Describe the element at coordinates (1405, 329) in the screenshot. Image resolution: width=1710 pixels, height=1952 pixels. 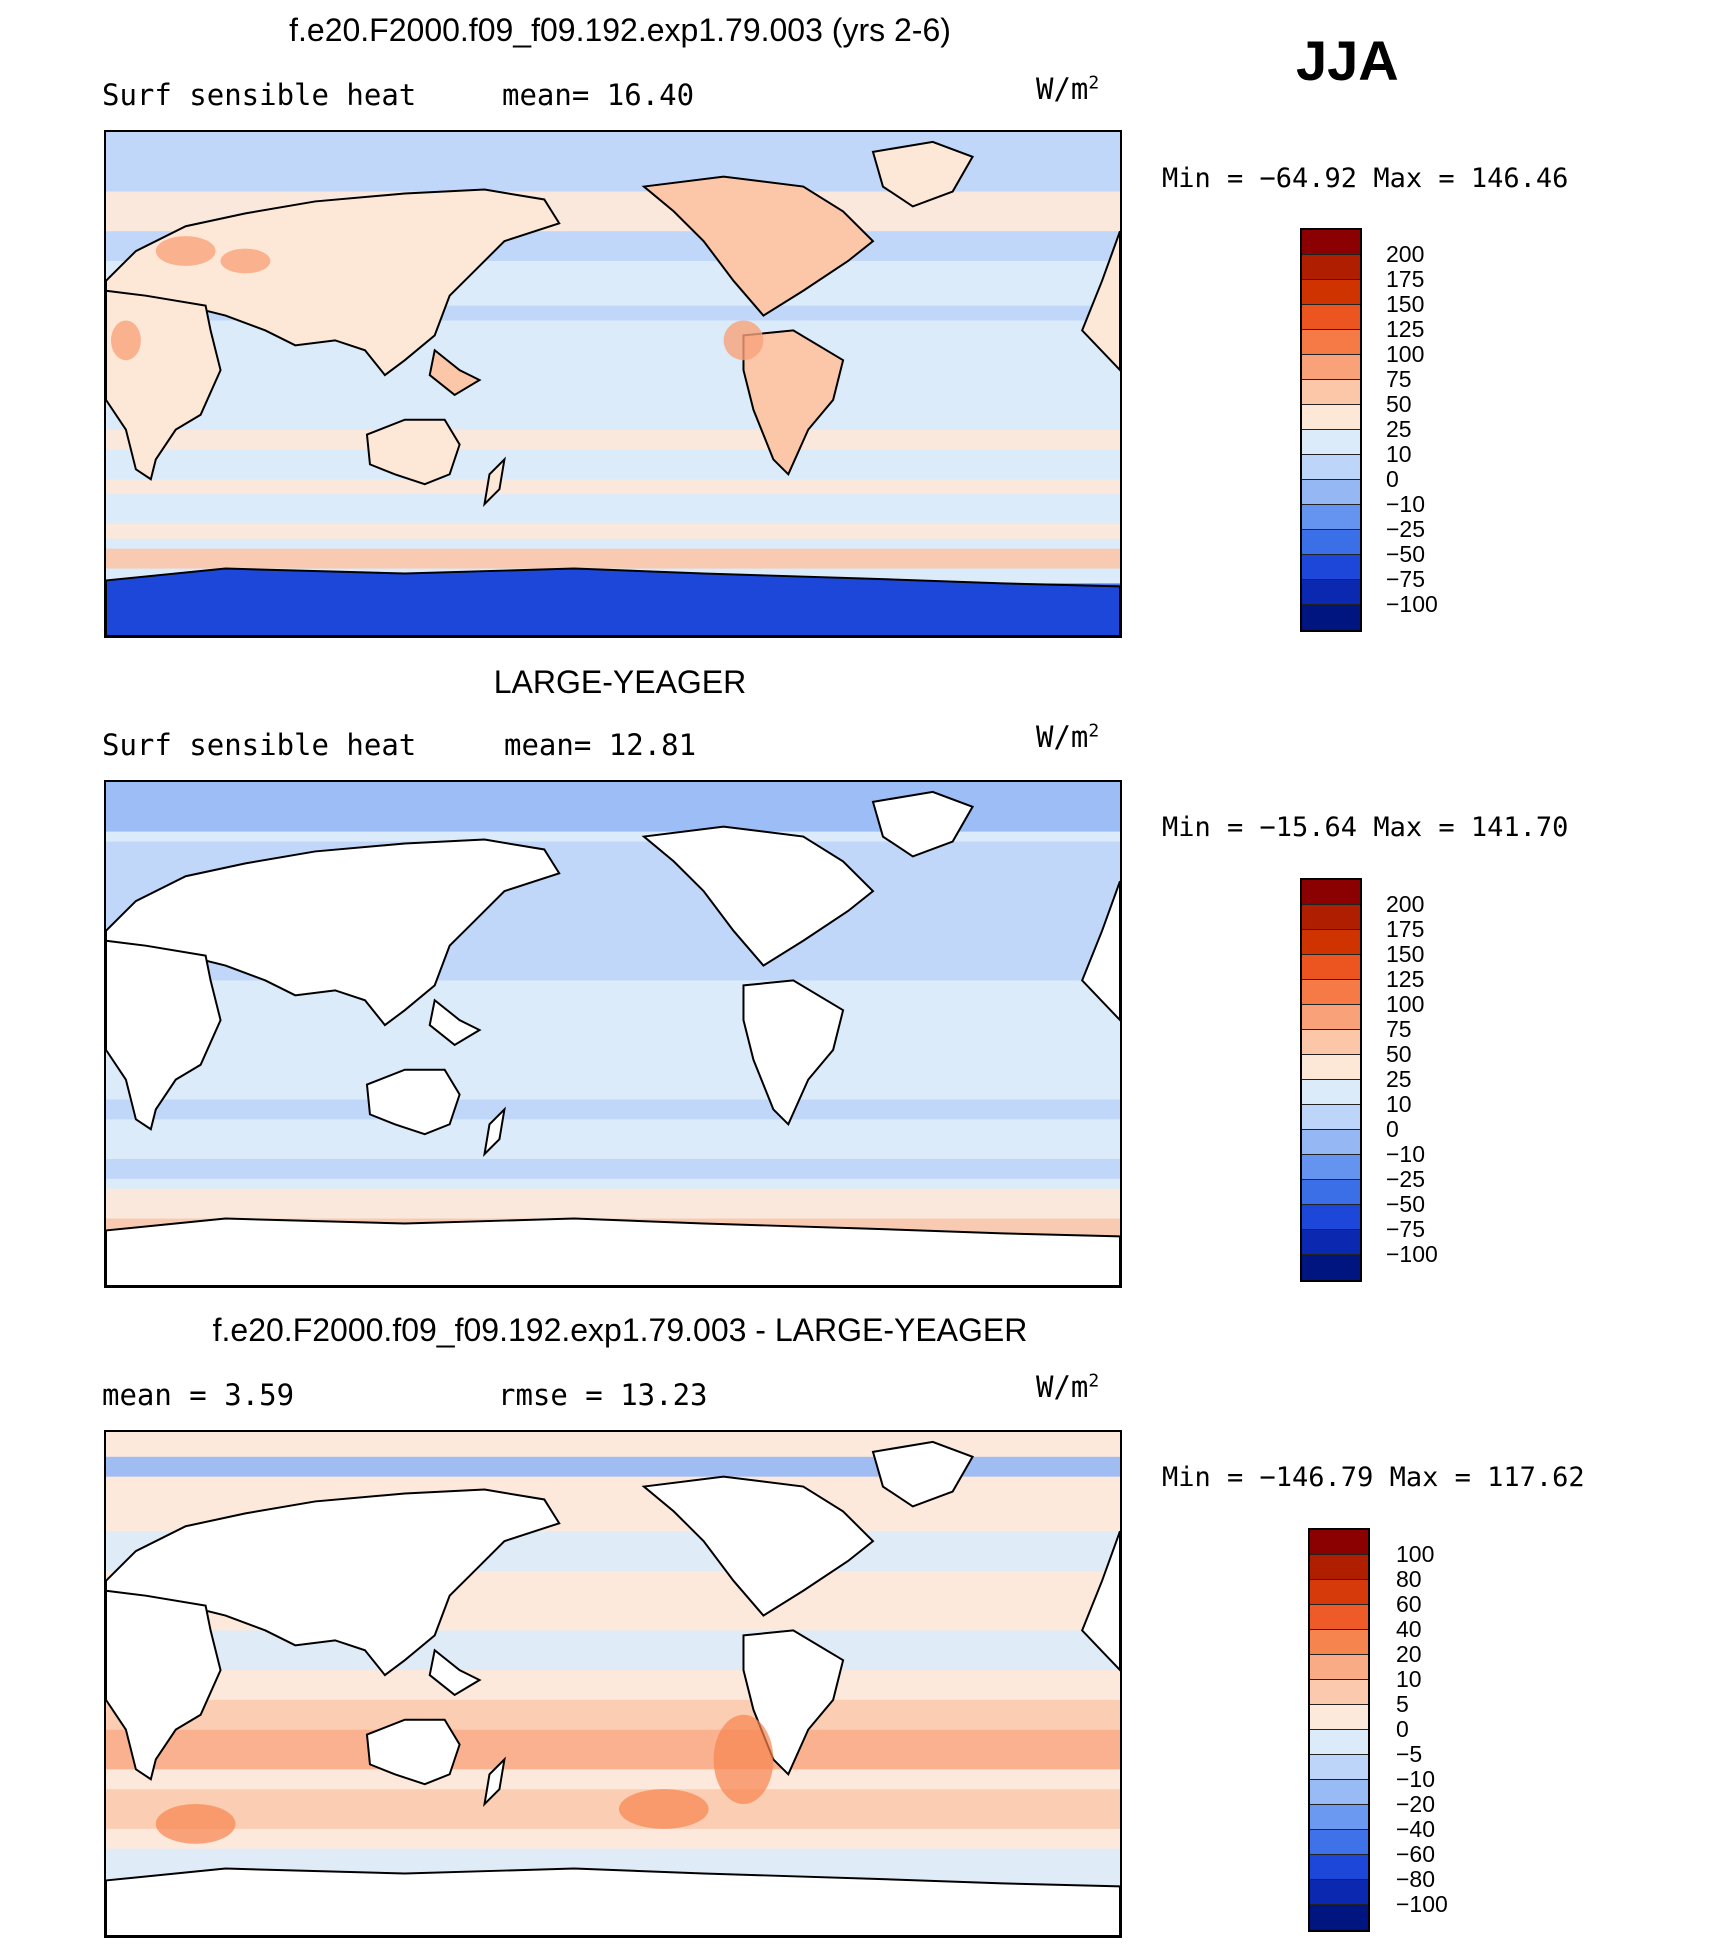
I see `colorbar-level-label: 125` at that location.